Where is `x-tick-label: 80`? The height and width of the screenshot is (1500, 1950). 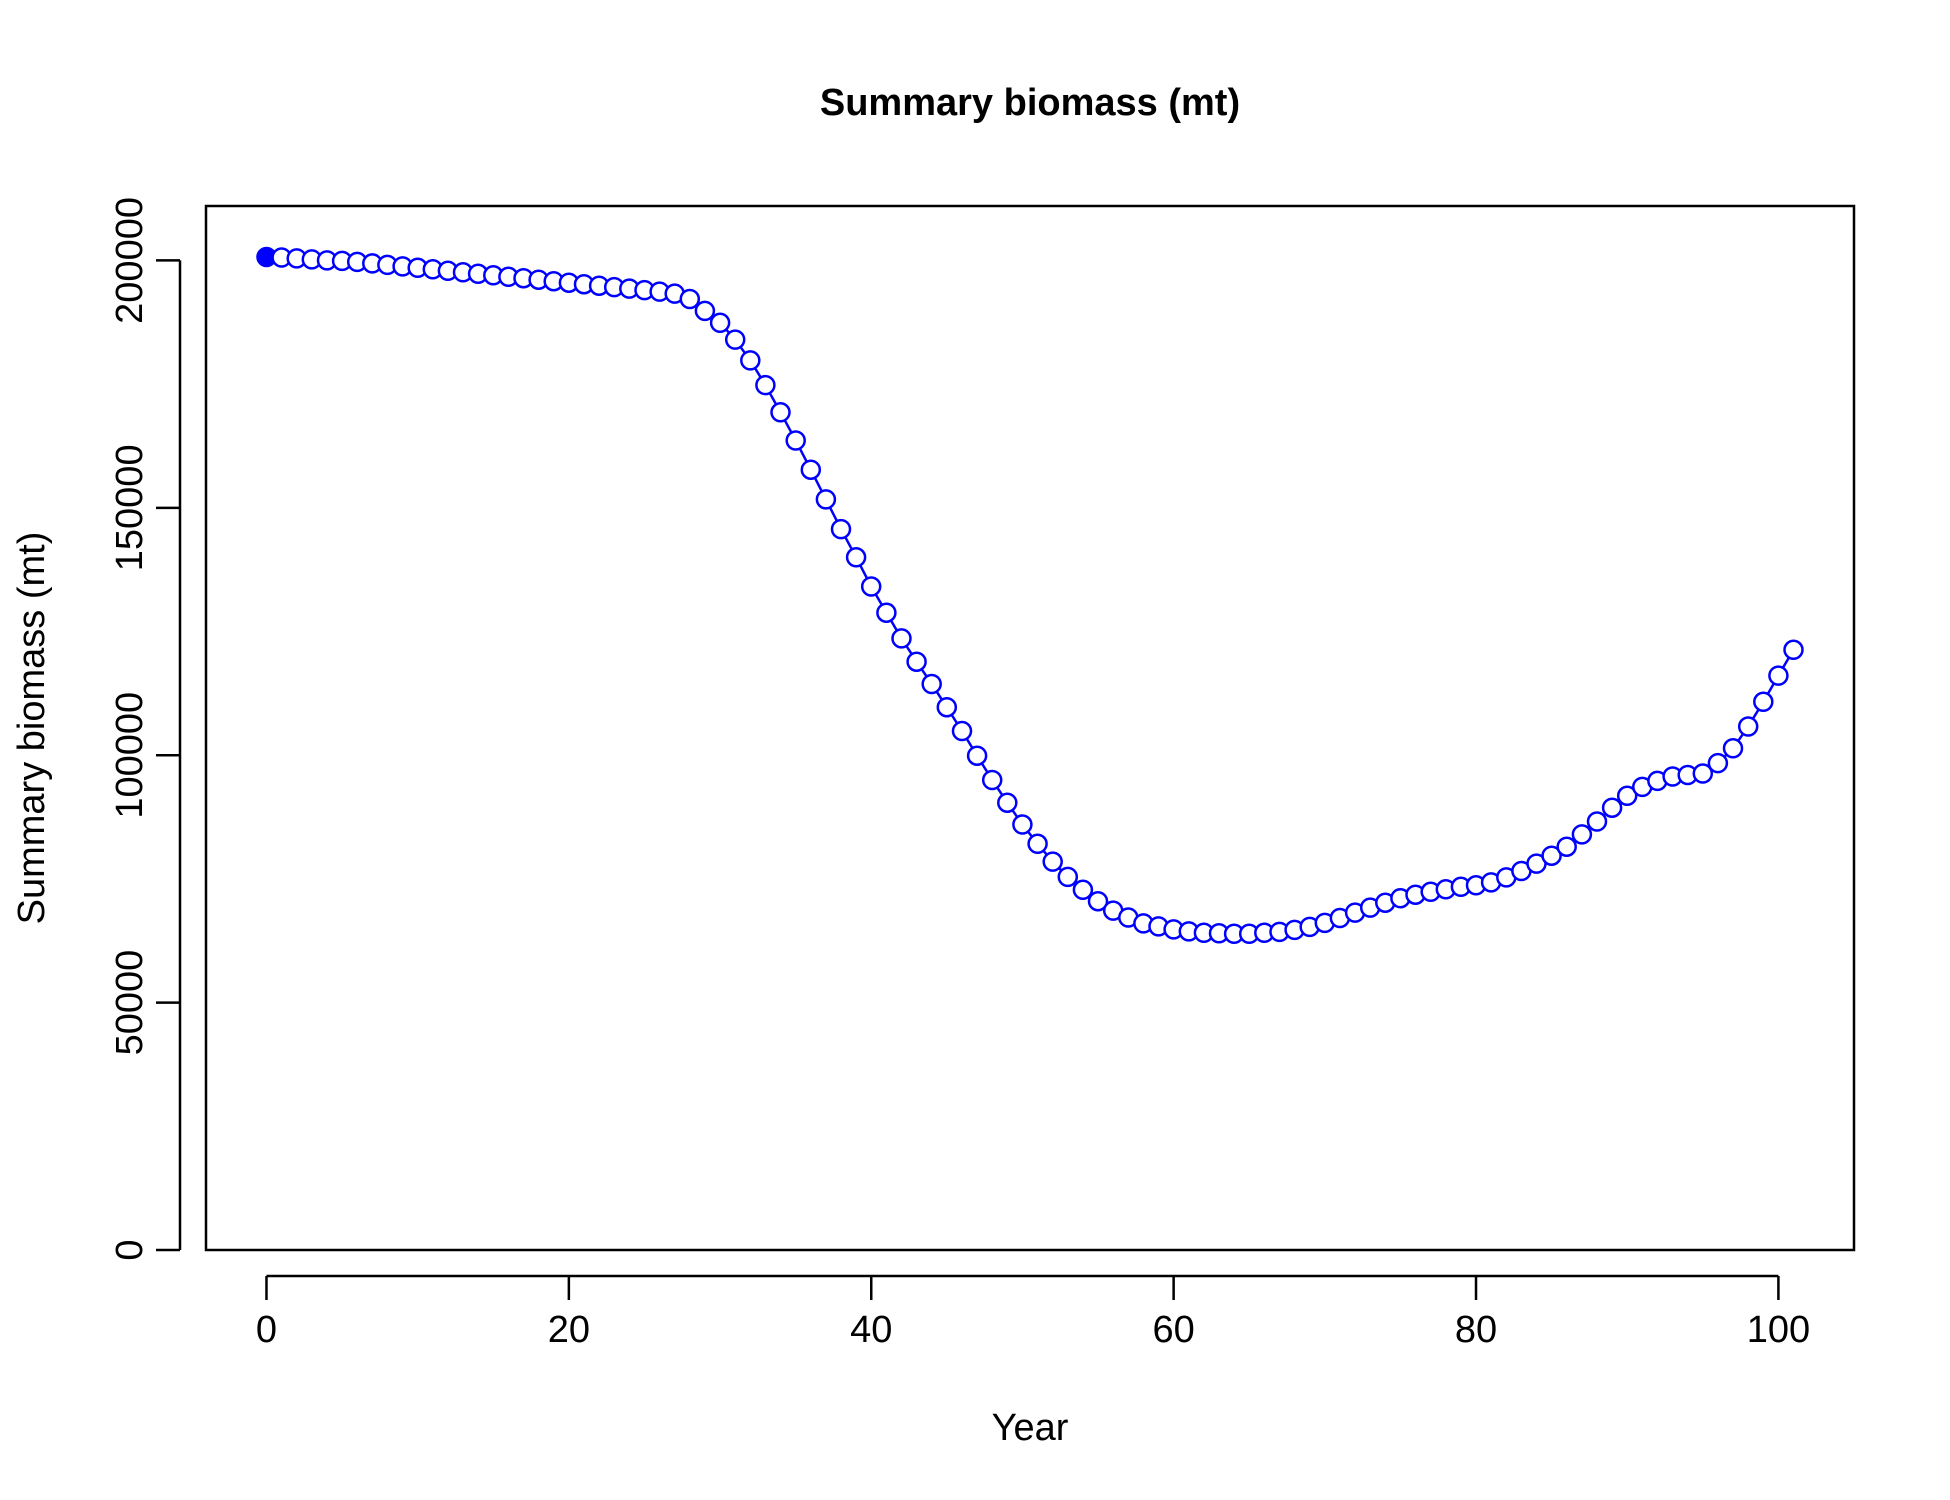 x-tick-label: 80 is located at coordinates (1476, 1330).